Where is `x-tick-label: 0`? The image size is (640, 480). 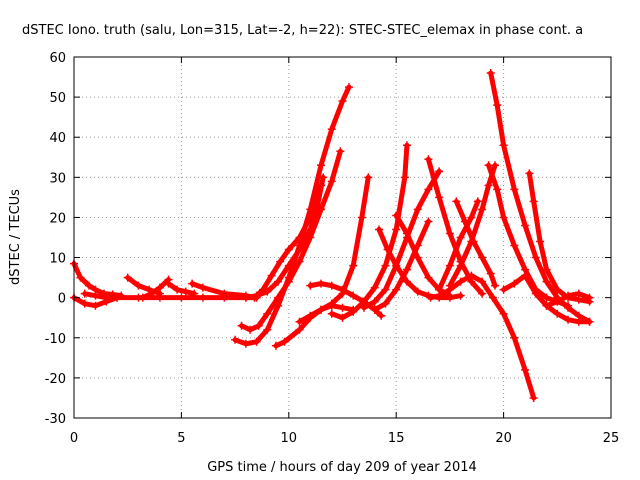 x-tick-label: 0 is located at coordinates (74, 438).